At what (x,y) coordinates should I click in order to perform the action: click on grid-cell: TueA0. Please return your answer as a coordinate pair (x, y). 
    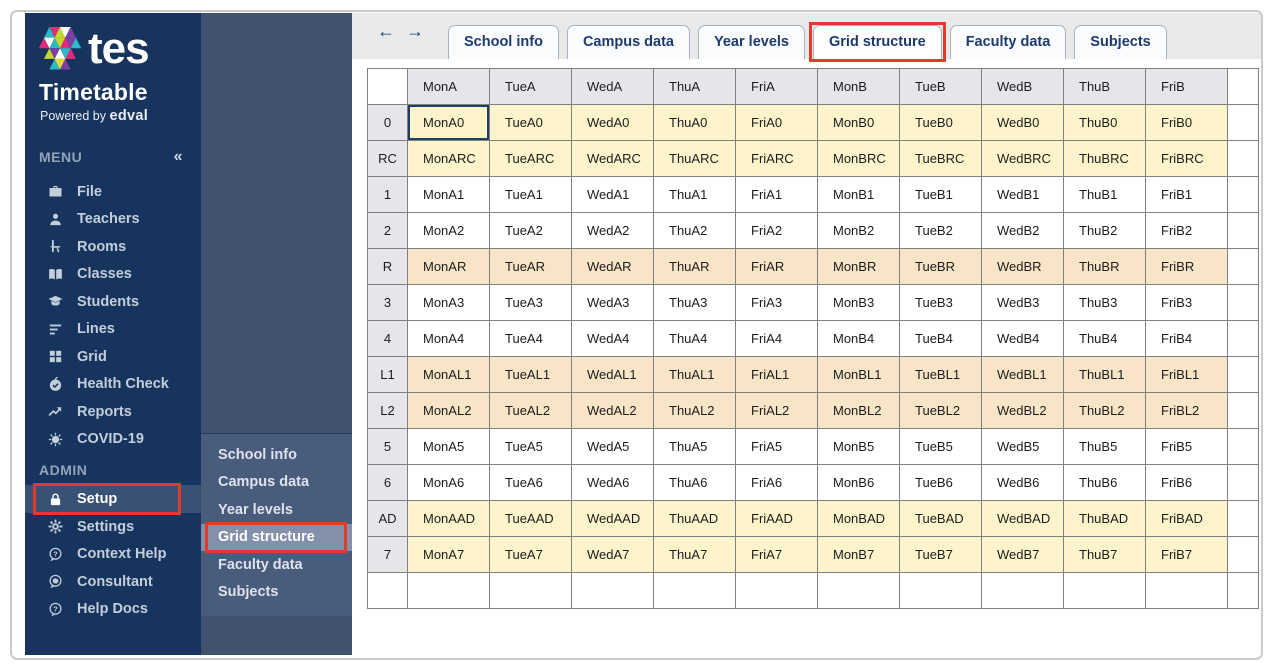
    Looking at the image, I should click on (530, 122).